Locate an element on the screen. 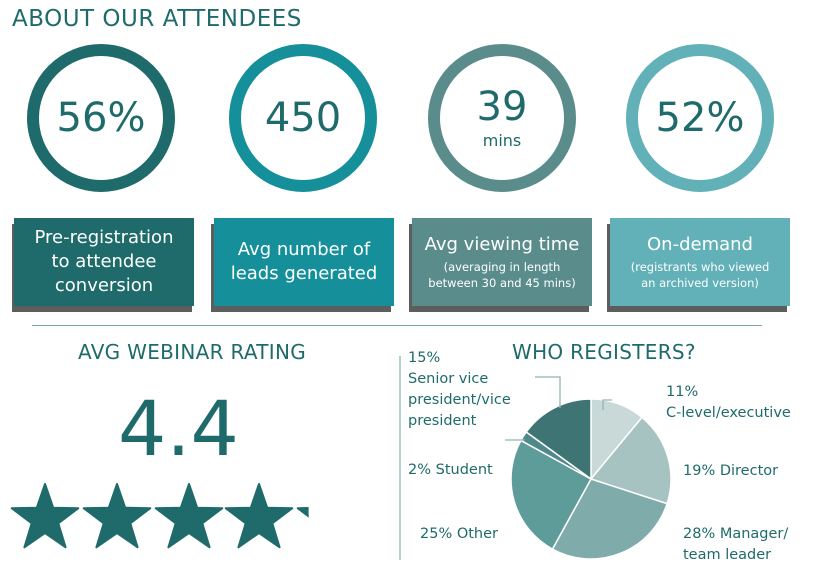  pie-label-student: 2% Student is located at coordinates (450, 470).